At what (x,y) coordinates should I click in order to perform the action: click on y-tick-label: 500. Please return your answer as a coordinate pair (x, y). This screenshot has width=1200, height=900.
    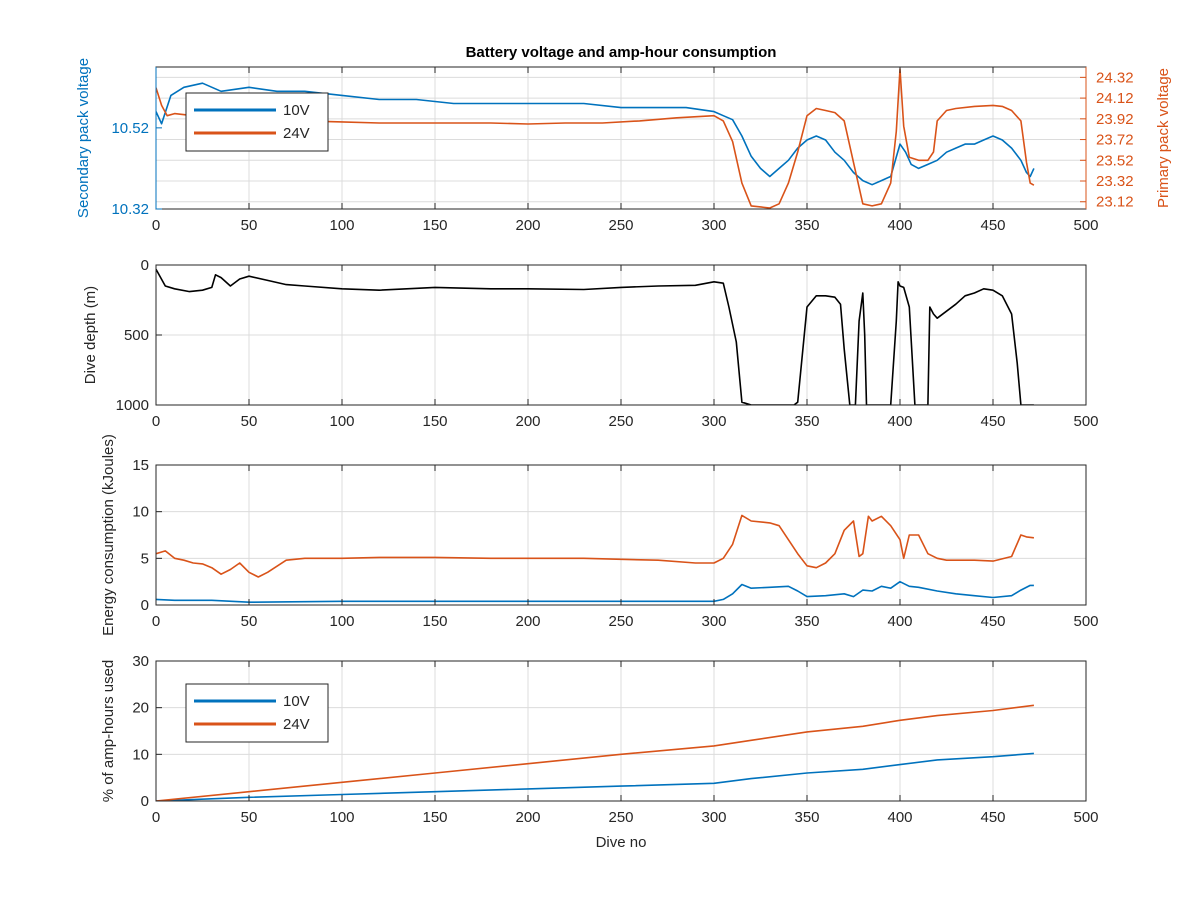
    Looking at the image, I should click on (136, 335).